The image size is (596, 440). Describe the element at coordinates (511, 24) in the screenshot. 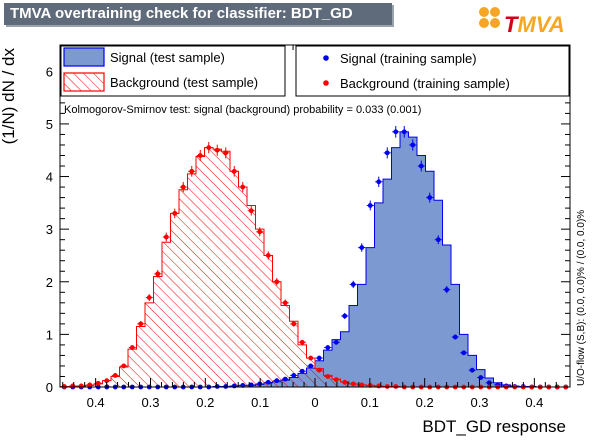

I see `logo-letter-t: T` at that location.